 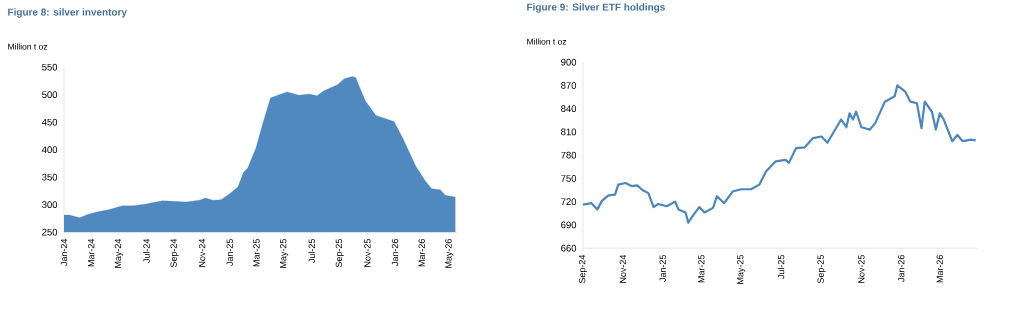 What do you see at coordinates (569, 85) in the screenshot?
I see `y-tick-label: 870` at bounding box center [569, 85].